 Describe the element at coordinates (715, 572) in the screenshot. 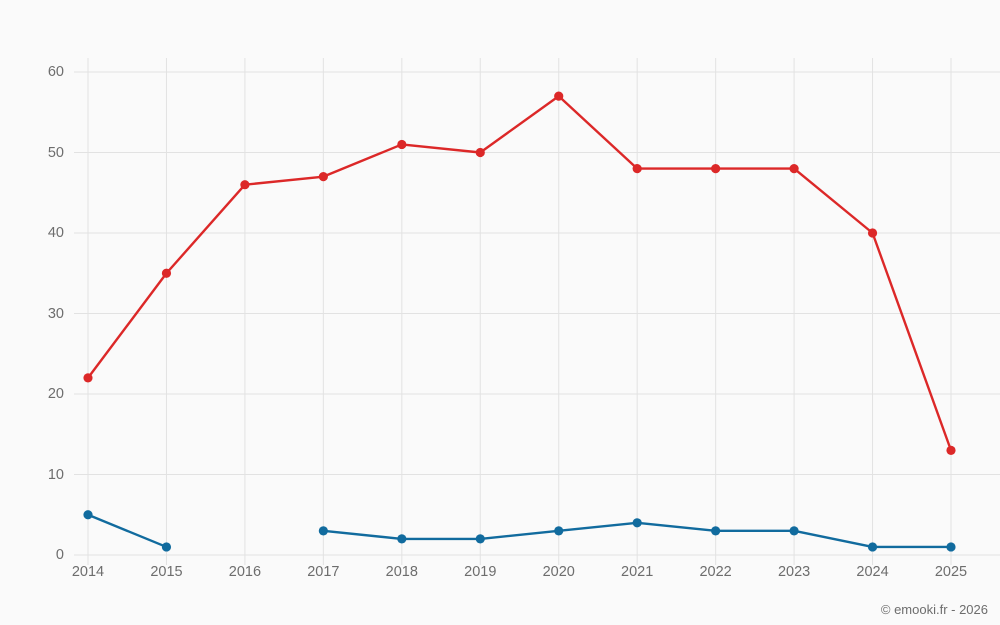

I see `x-axis-tick-label: 2022` at that location.